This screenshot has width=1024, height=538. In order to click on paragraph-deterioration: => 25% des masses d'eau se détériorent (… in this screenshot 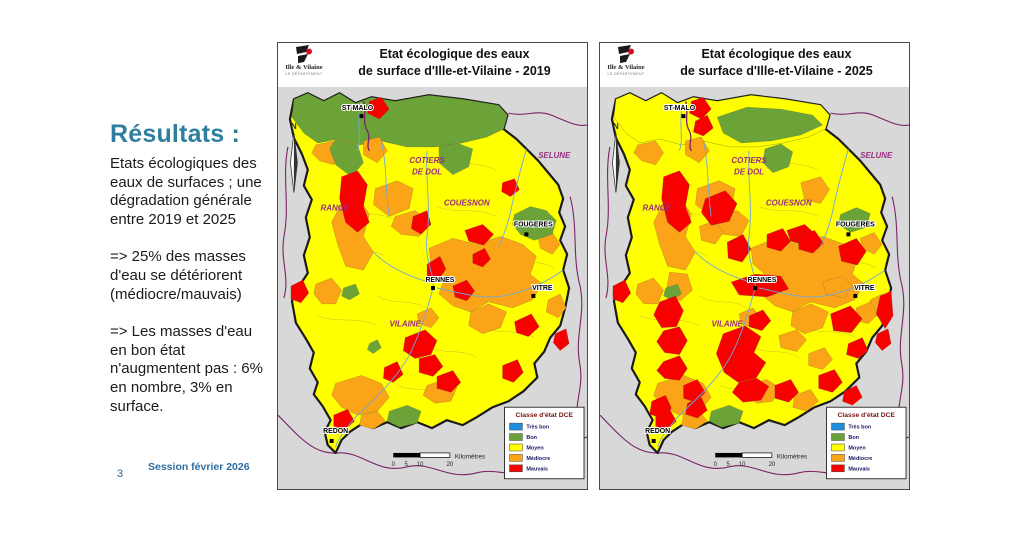, I will do `click(178, 275)`.